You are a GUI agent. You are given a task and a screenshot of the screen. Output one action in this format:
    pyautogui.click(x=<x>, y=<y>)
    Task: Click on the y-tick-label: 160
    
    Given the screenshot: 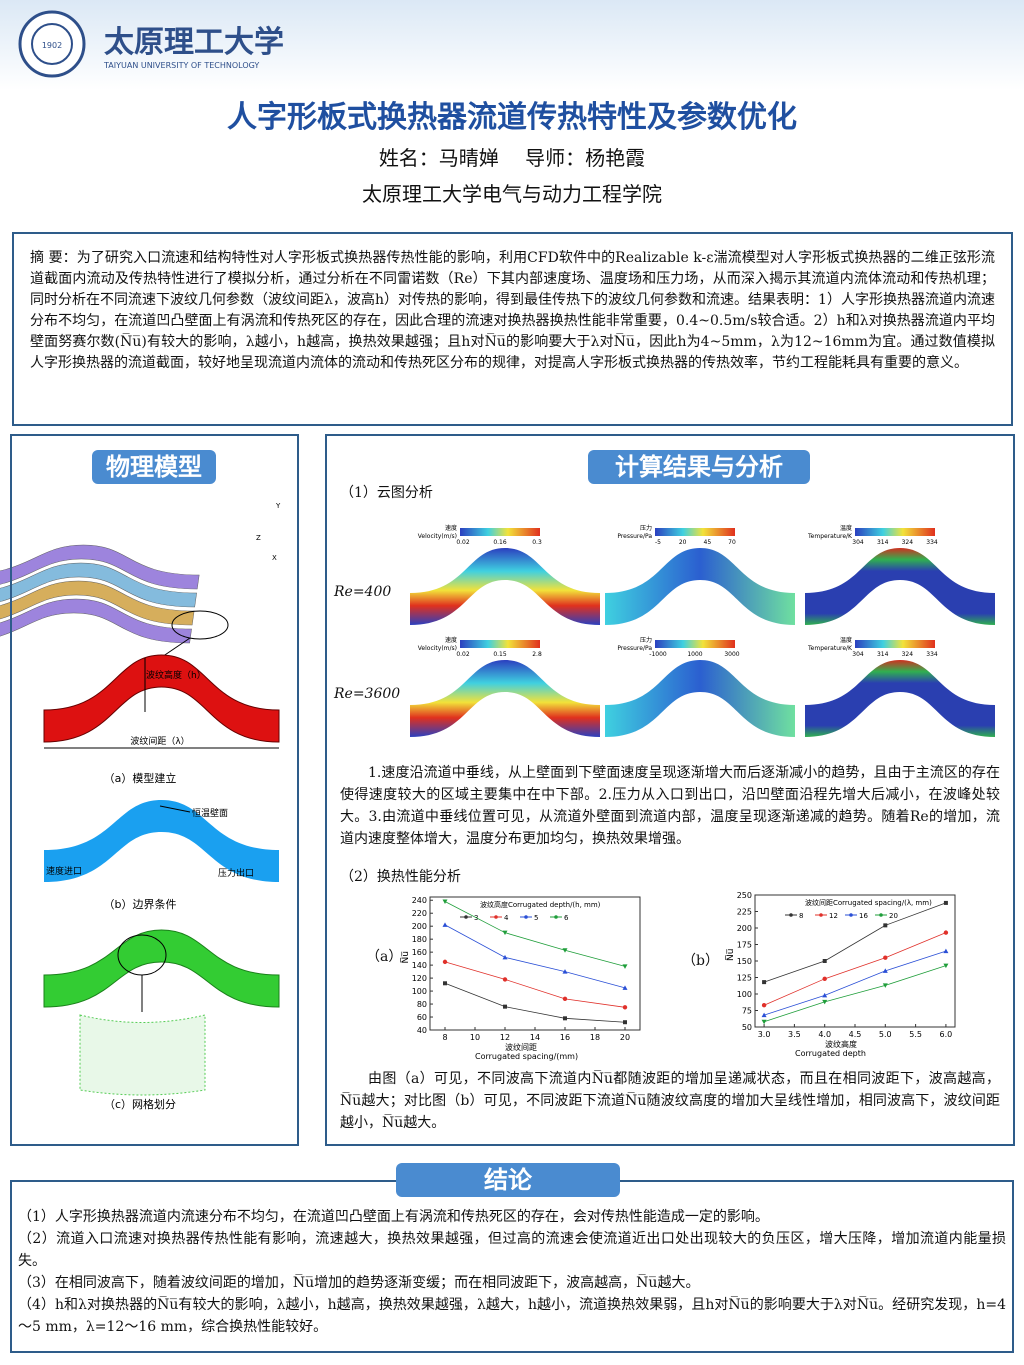 What is the action you would take?
    pyautogui.click(x=419, y=952)
    